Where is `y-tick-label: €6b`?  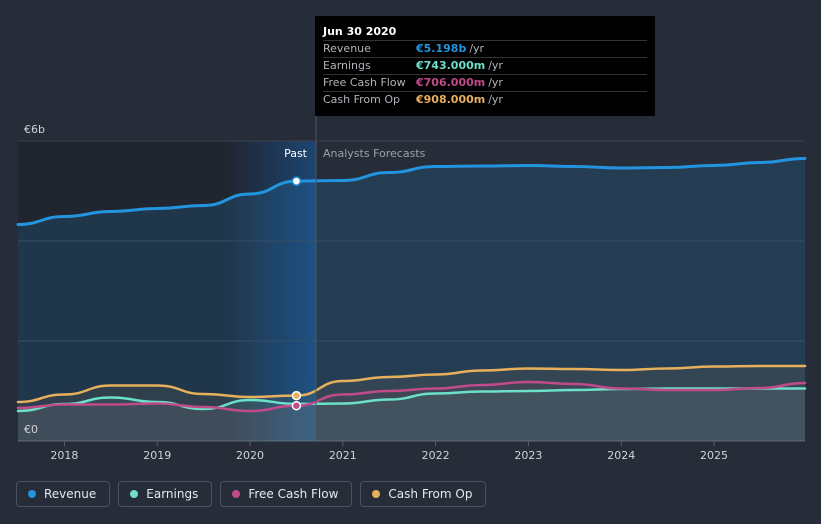
y-tick-label: €6b is located at coordinates (34, 129).